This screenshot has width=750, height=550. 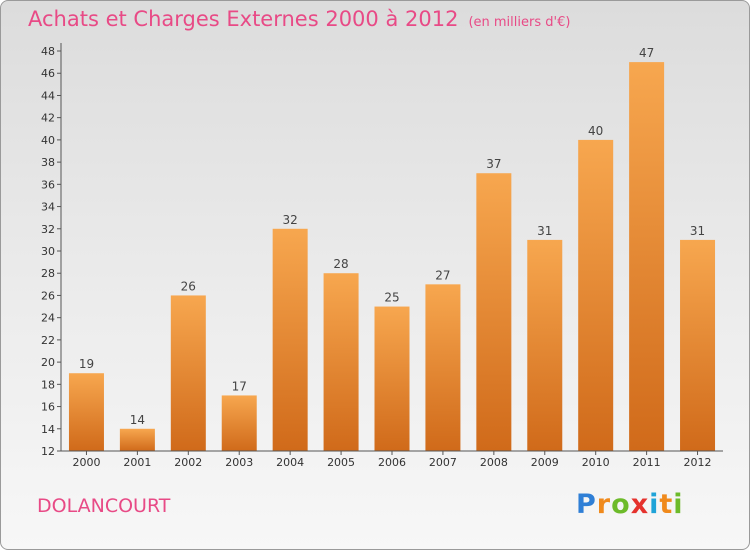 I want to click on y-tick-label: 48, so click(x=48, y=51).